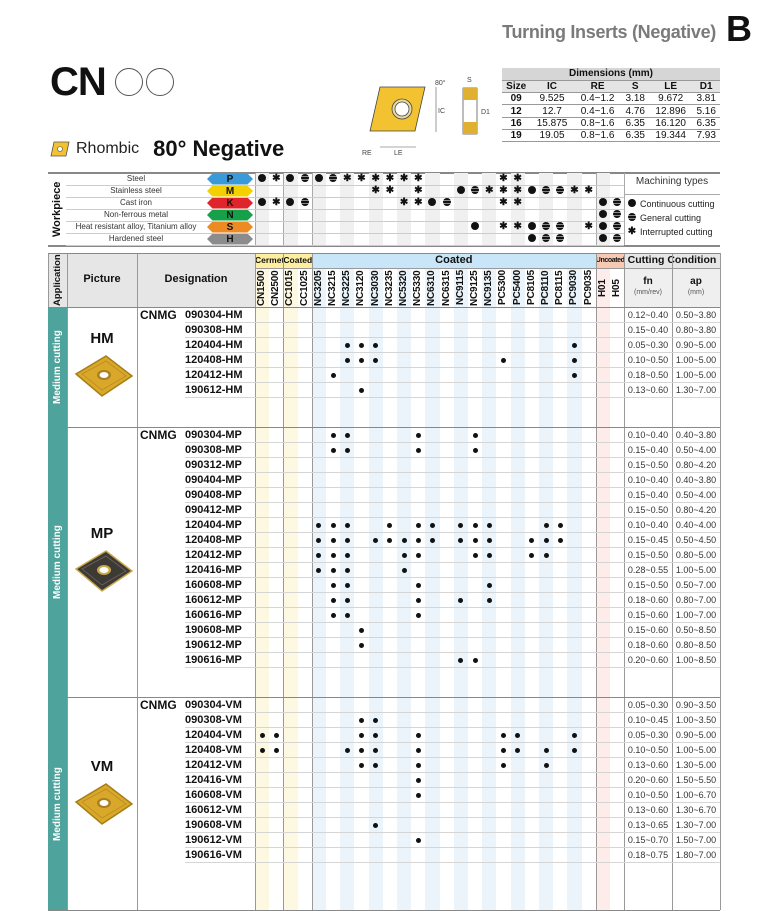  What do you see at coordinates (160, 82) in the screenshot?
I see `blank-circle-icon` at bounding box center [160, 82].